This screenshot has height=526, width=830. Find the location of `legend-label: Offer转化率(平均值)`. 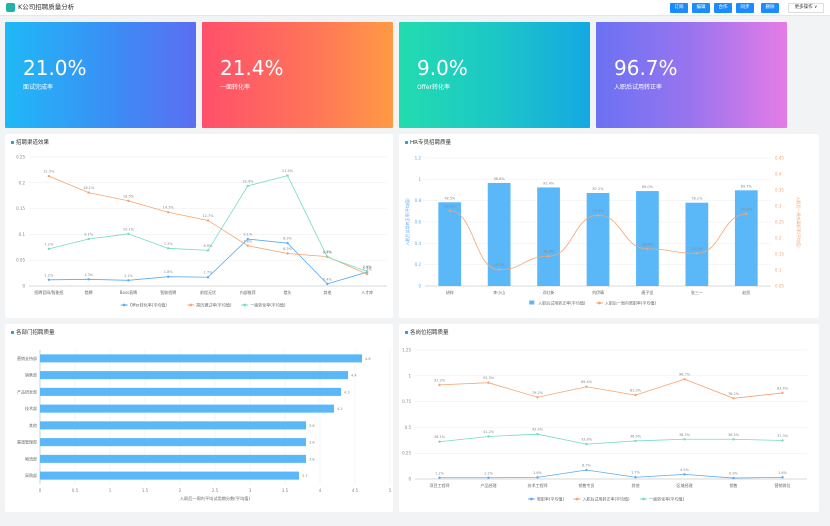

legend-label: Offer转化率(平均值) is located at coordinates (149, 305).